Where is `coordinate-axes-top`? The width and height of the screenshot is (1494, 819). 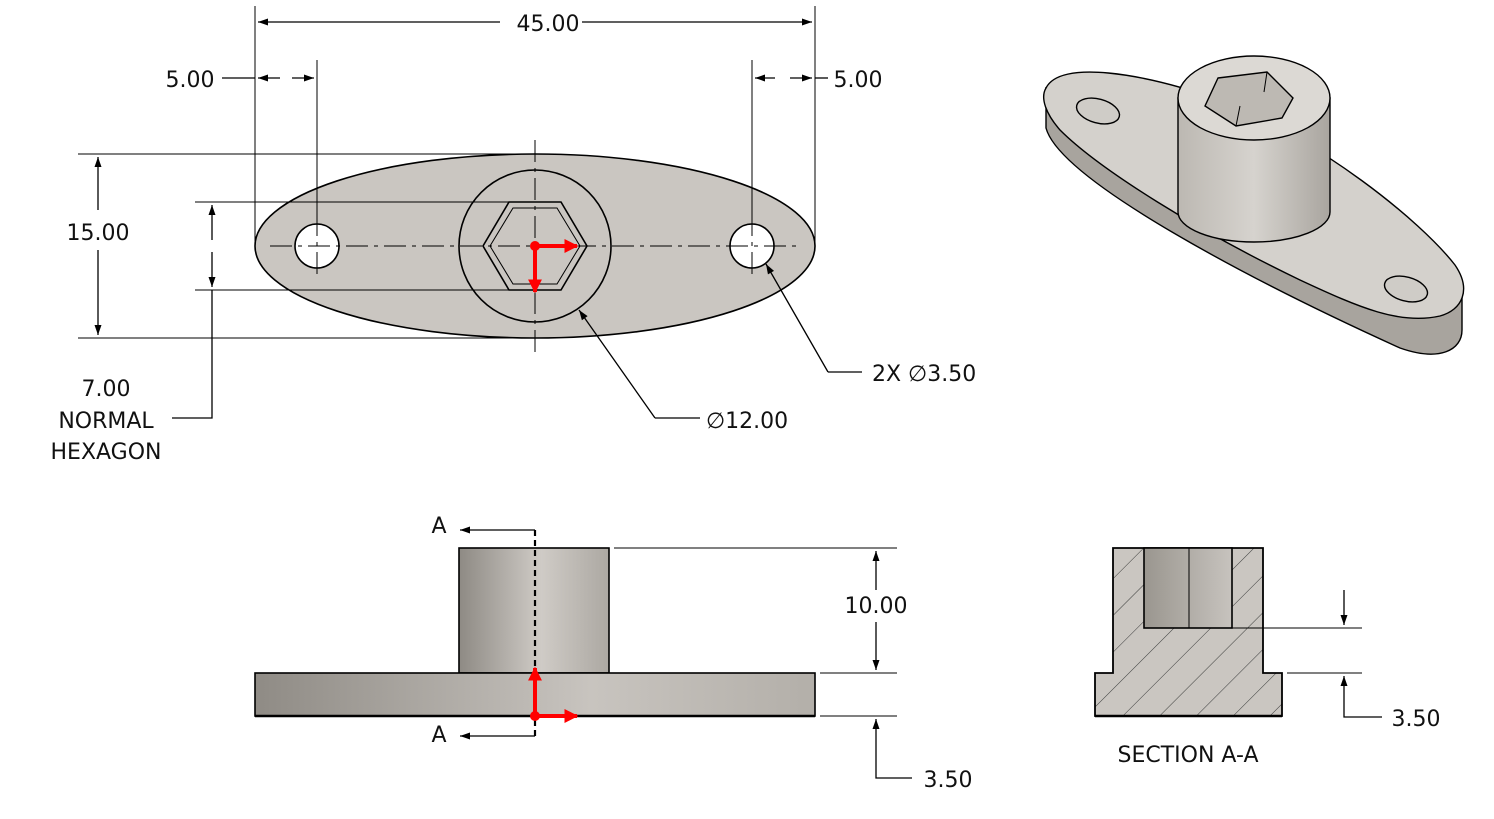
coordinate-axes-top is located at coordinates (553, 266).